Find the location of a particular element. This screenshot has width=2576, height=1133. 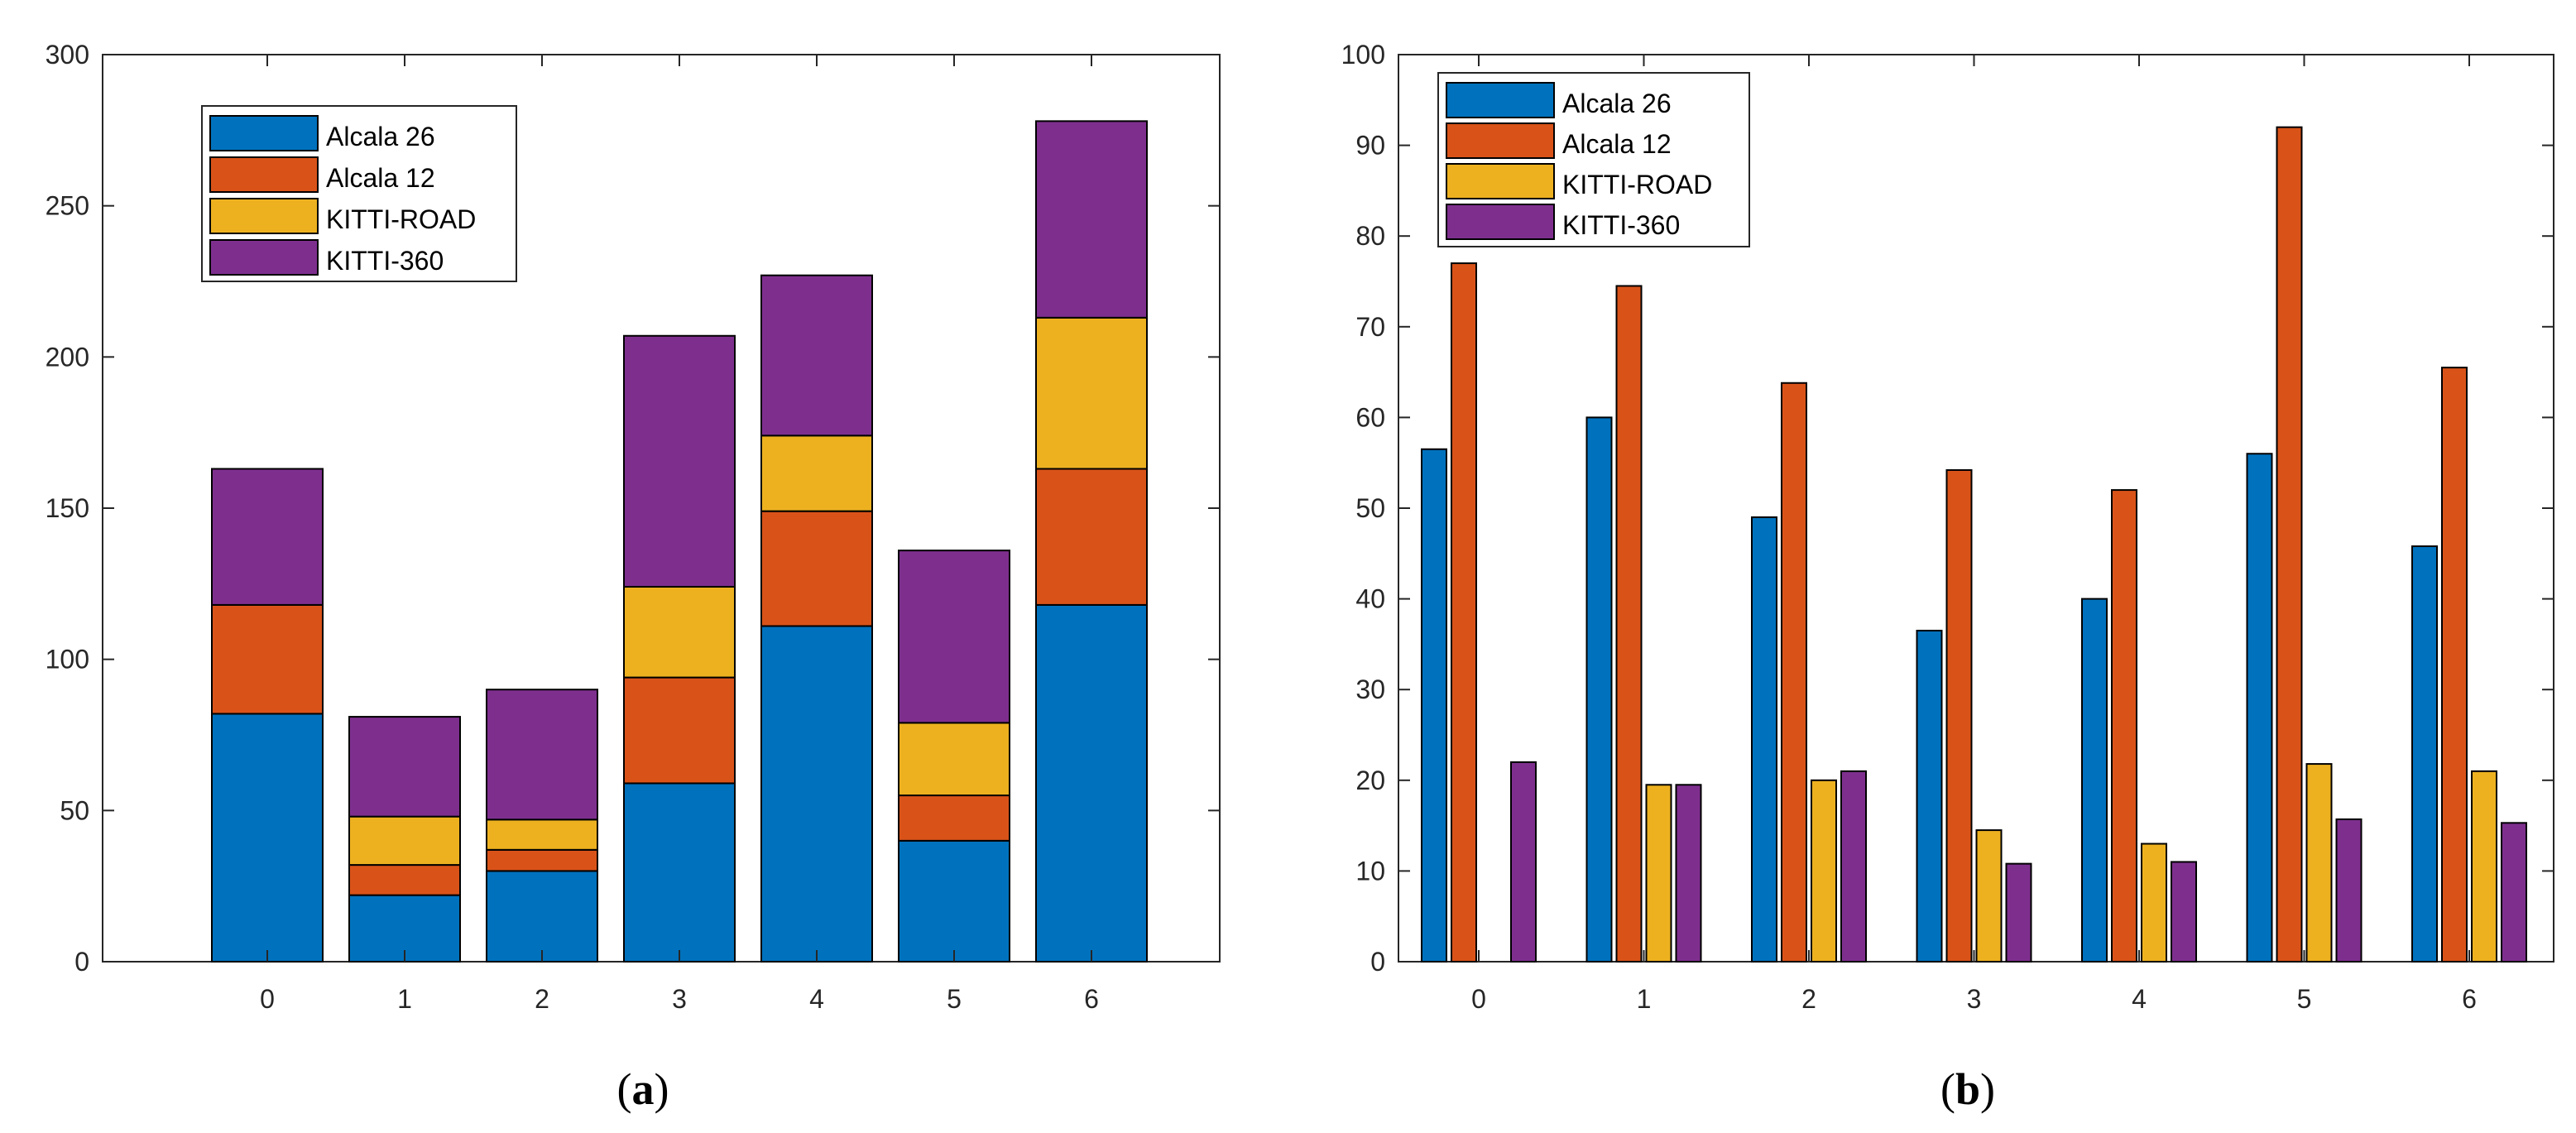

caption-b: (b) is located at coordinates (1968, 1089).